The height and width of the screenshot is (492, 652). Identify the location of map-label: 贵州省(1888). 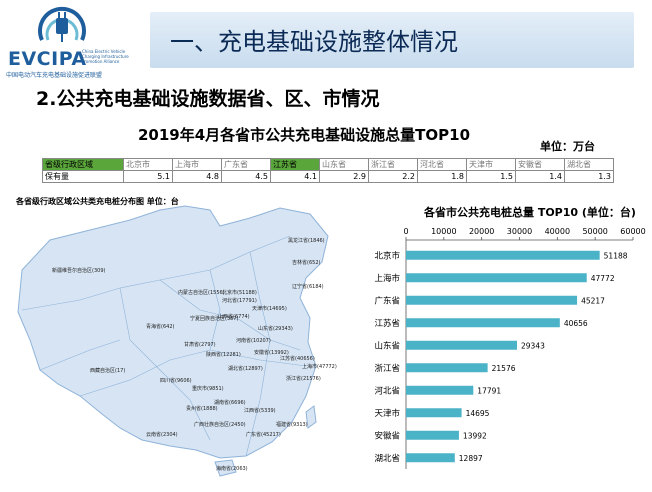
(202, 408).